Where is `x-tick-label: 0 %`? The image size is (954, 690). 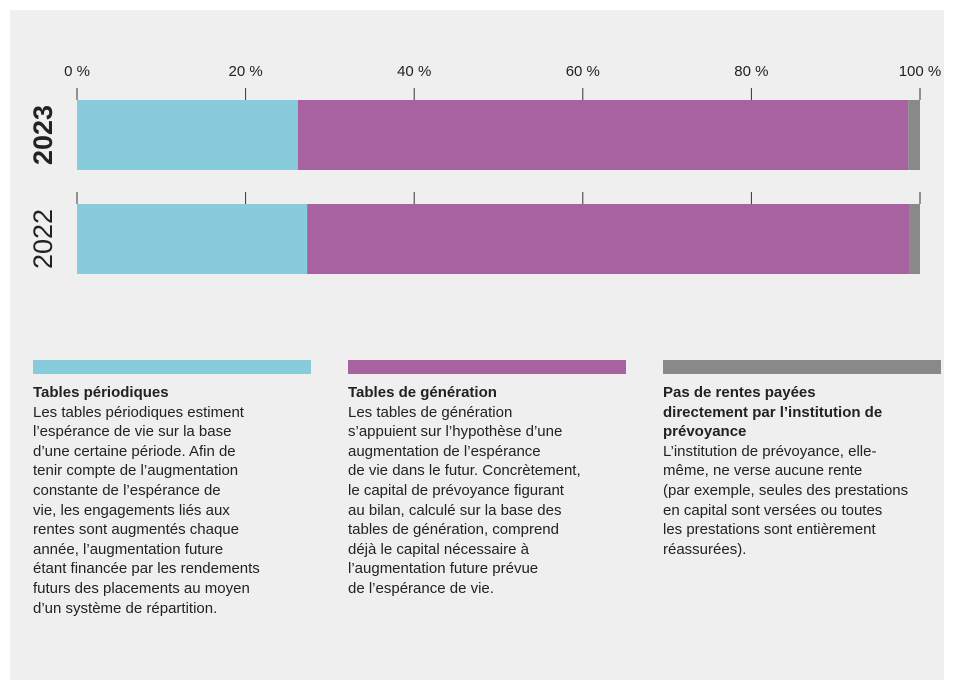
x-tick-label: 0 % is located at coordinates (77, 71).